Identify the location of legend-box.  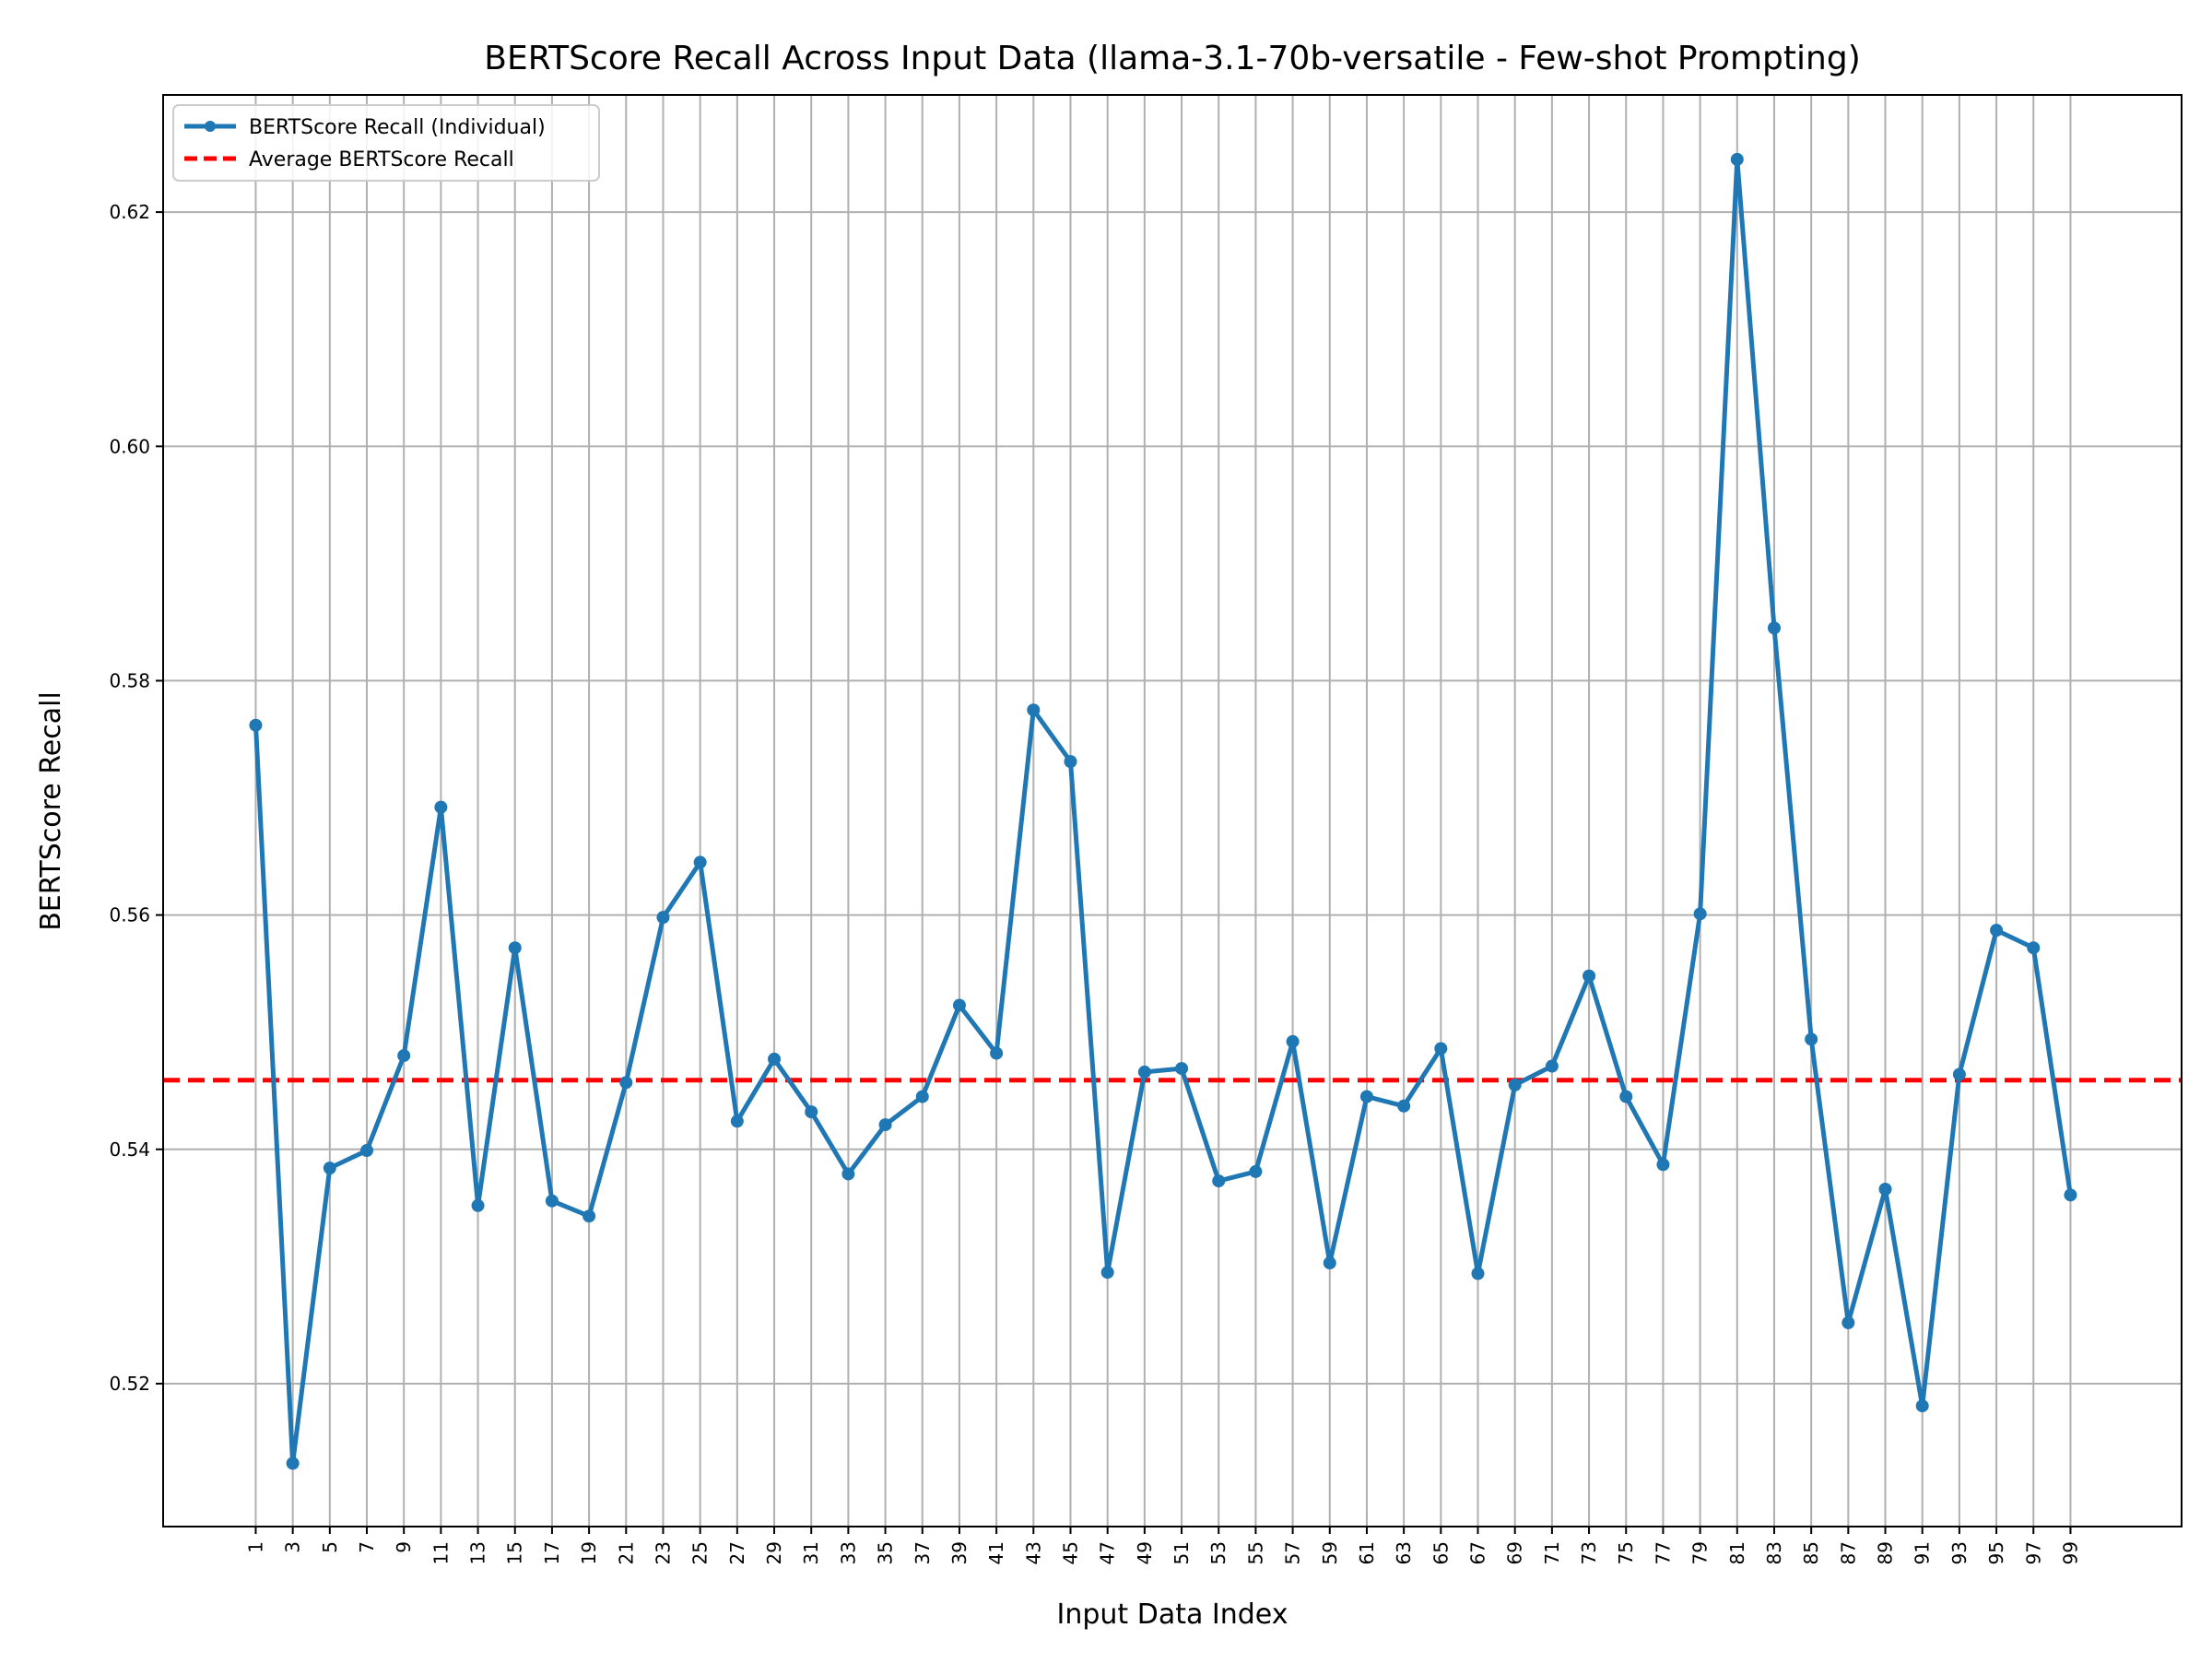
(386, 143).